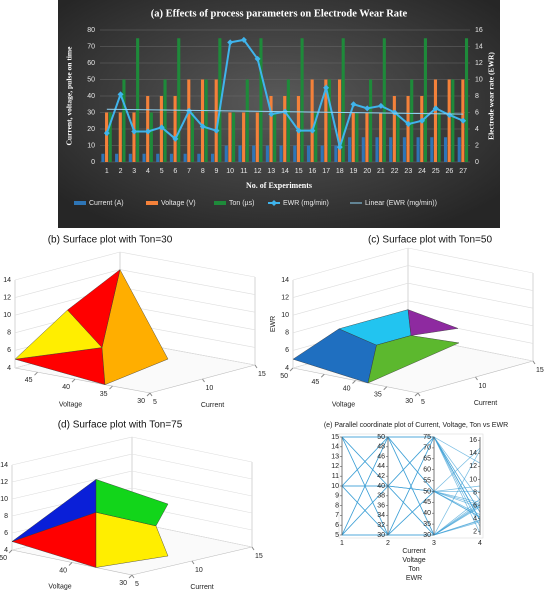  Describe the element at coordinates (427, 480) in the screenshot. I see `tick-label: 55` at that location.